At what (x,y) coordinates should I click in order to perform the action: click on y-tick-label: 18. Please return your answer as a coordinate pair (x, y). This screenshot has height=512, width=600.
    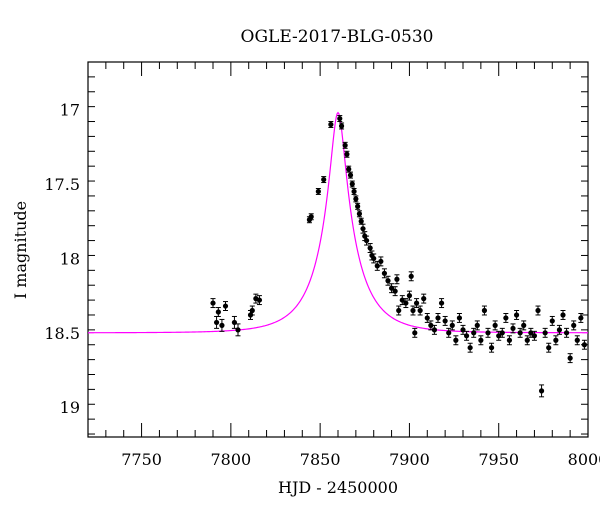
    Looking at the image, I should click on (70, 258).